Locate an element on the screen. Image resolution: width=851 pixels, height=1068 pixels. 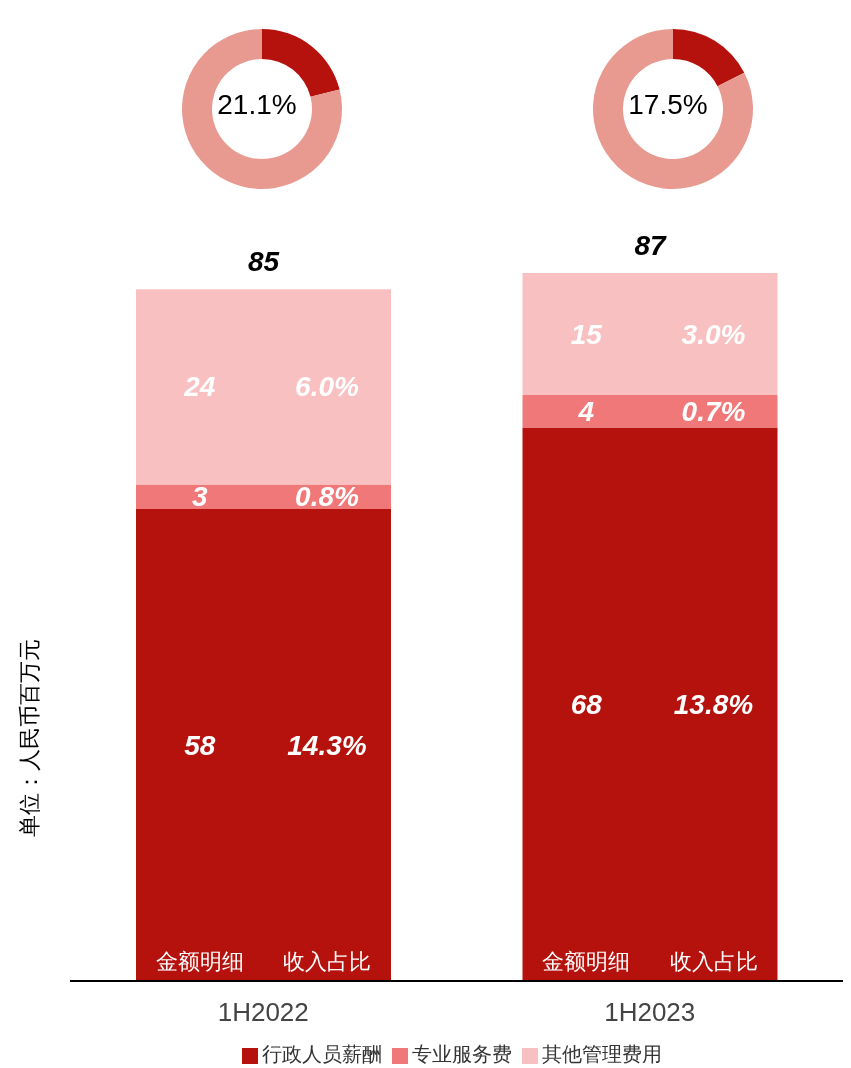
data-label: 4 is located at coordinates (586, 411).